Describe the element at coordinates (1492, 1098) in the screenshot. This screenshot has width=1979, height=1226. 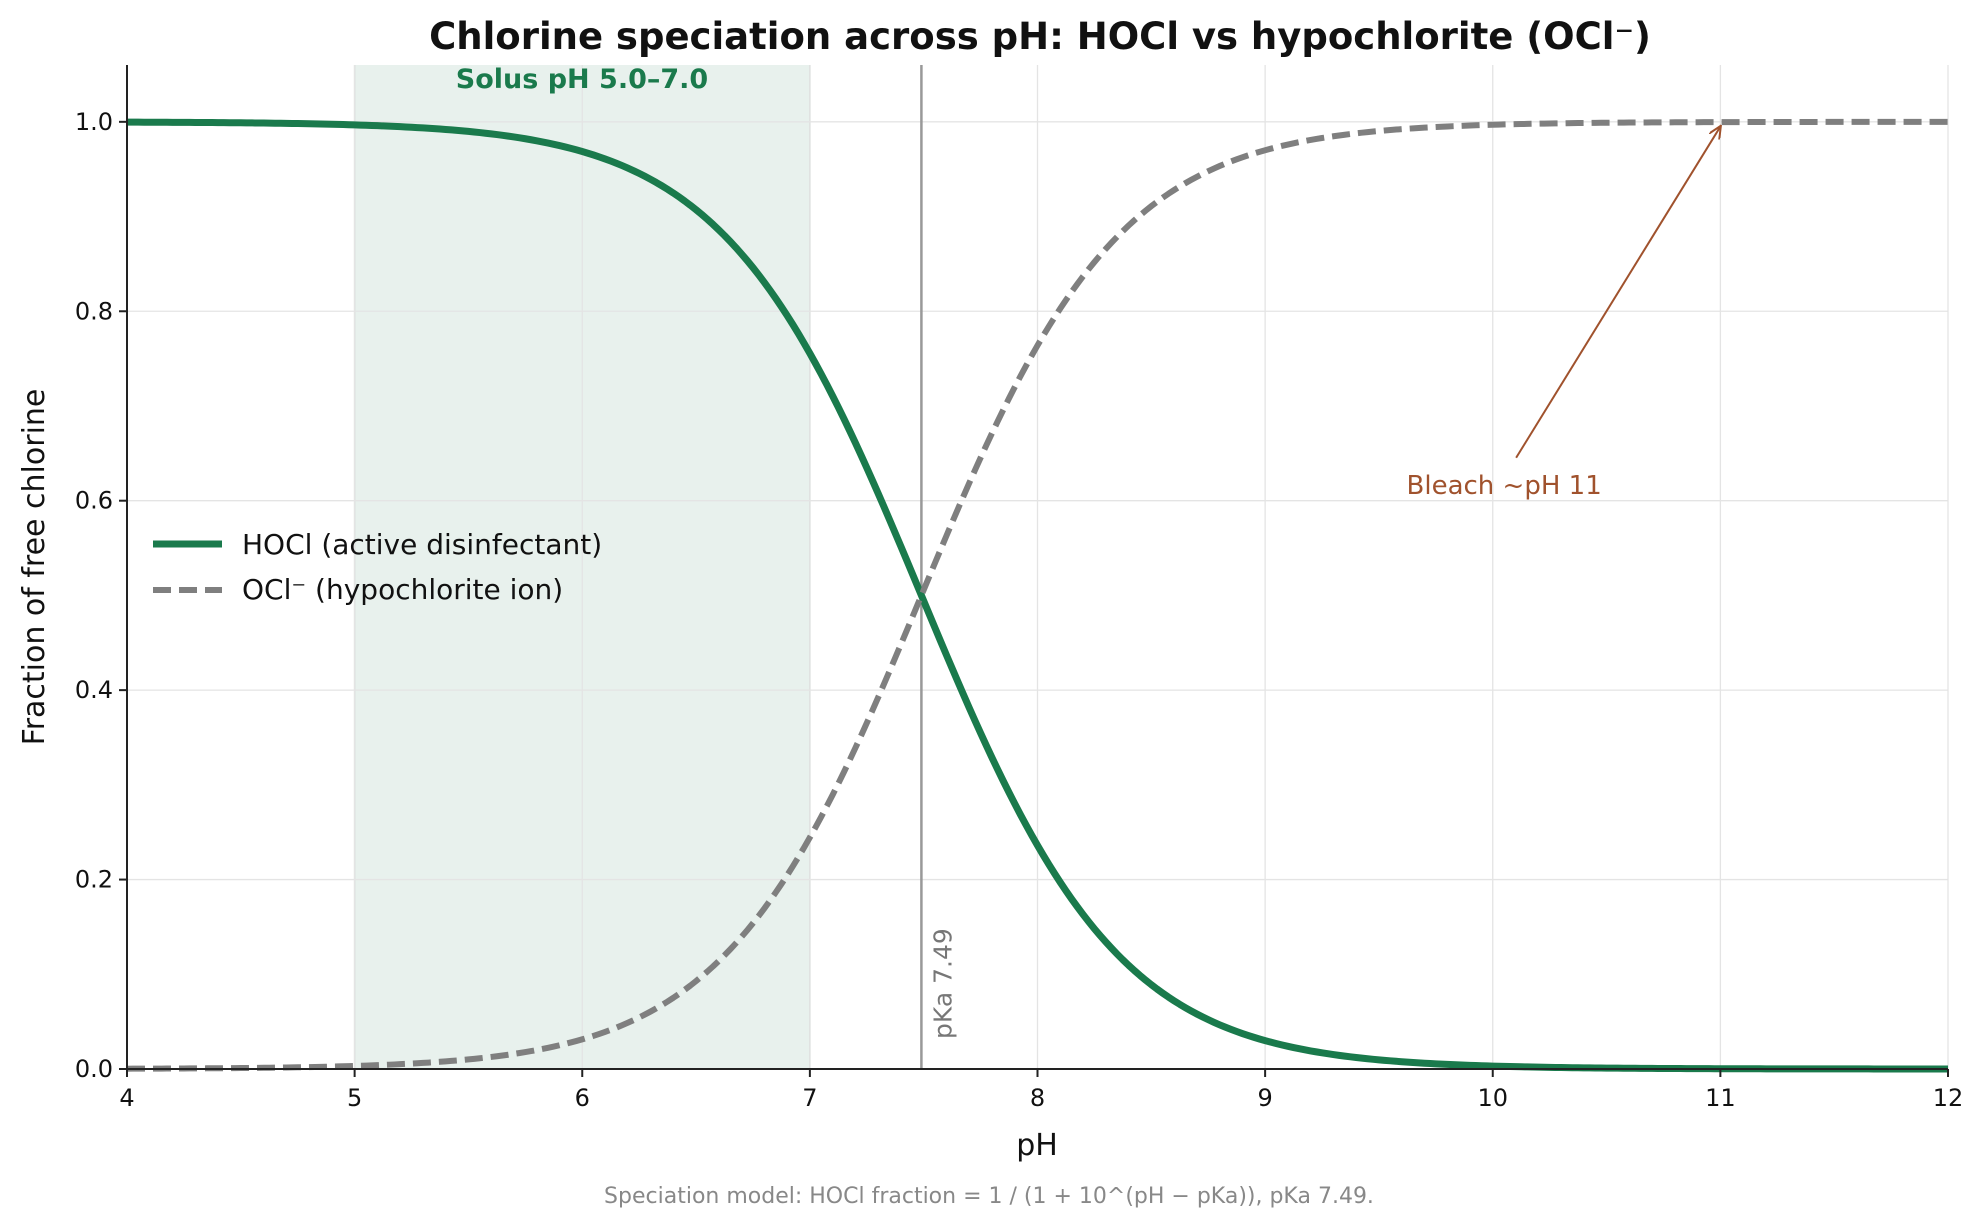
I see `x-tick-label: 10` at that location.